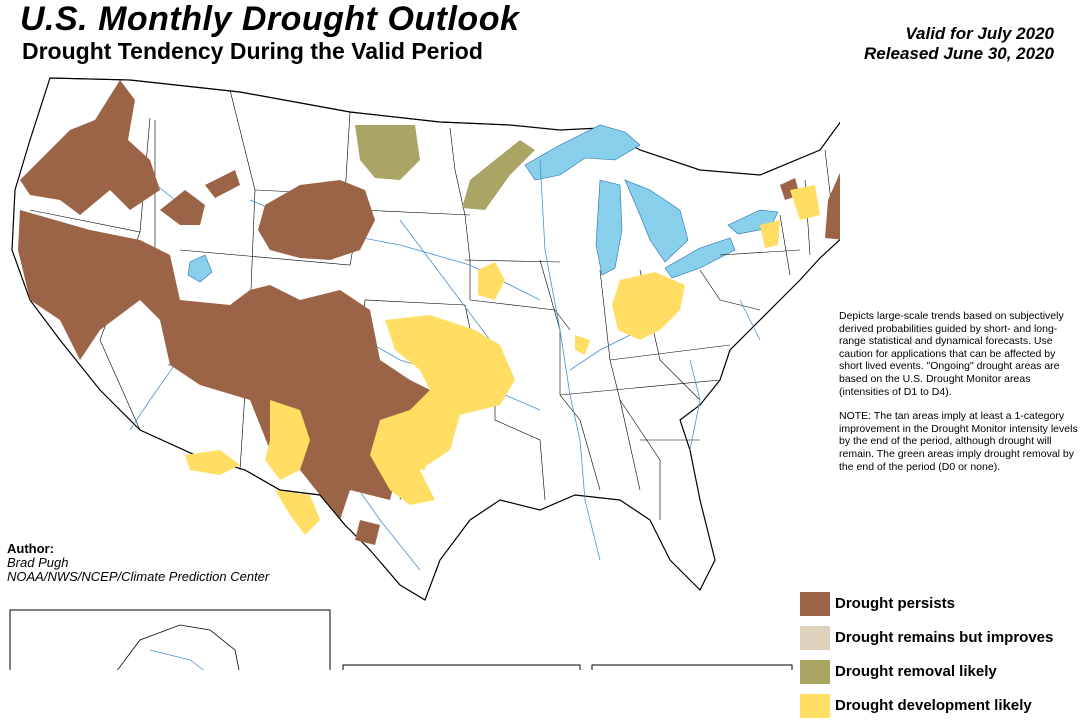 Image resolution: width=1080 pixels, height=728 pixels. Describe the element at coordinates (445, 167) in the screenshot. I see `drought-removal-areas` at that location.